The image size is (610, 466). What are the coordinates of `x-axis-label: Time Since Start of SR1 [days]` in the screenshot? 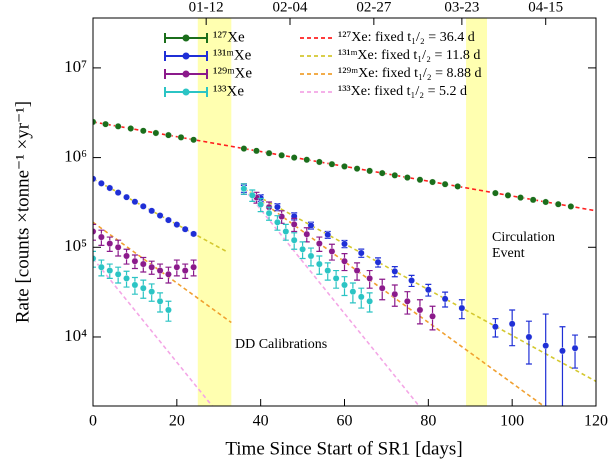 It's located at (343, 448).